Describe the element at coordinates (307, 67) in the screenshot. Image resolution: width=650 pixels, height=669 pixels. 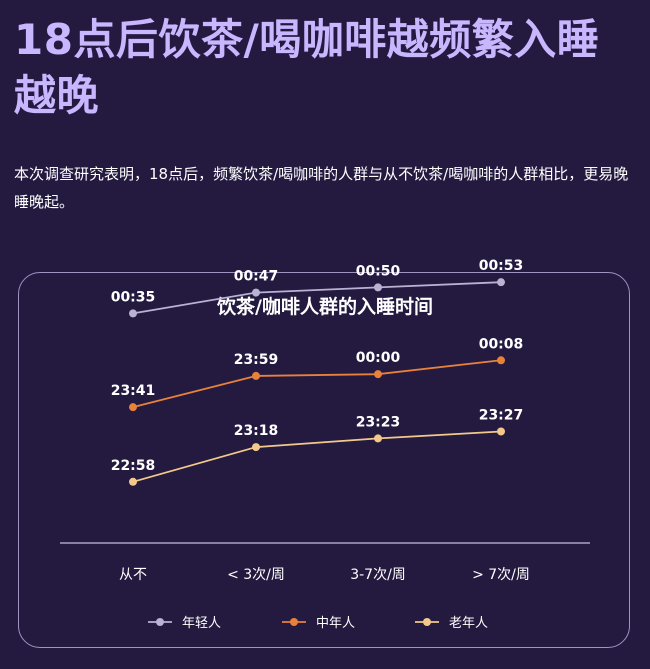
I see `page-title: 18点后饮茶/喝咖啡越频繁入睡越晚` at that location.